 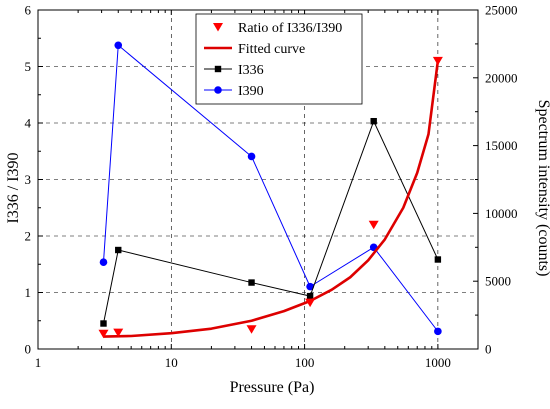 I want to click on legend-label: I390, so click(x=251, y=91).